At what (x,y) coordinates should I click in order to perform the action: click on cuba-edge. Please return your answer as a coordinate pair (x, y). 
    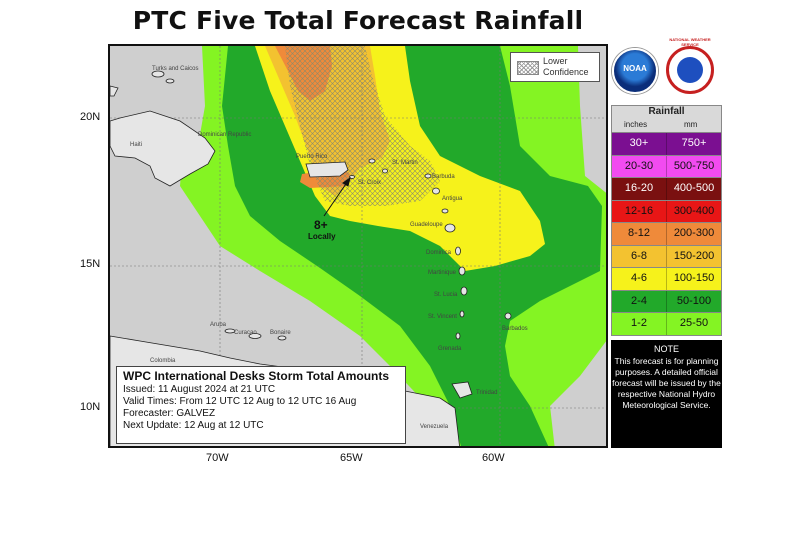
    Looking at the image, I should click on (114, 91).